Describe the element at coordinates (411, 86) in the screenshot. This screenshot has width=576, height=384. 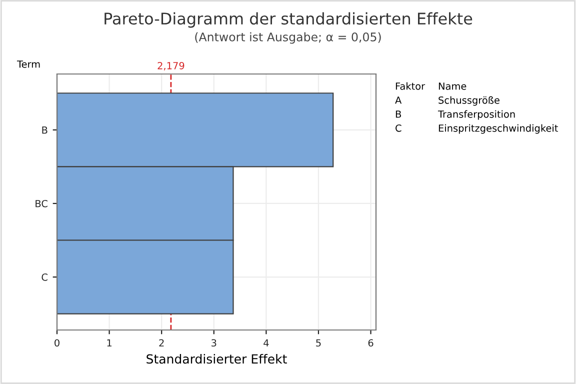
I see `text: Faktor` at that location.